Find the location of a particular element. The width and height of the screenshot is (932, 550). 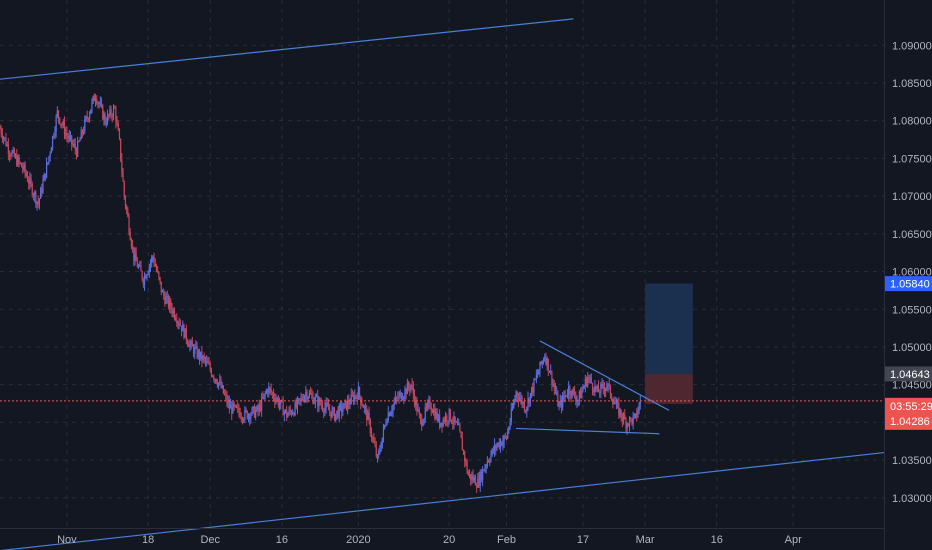

trendline-triangle-bottom is located at coordinates (588, 431).